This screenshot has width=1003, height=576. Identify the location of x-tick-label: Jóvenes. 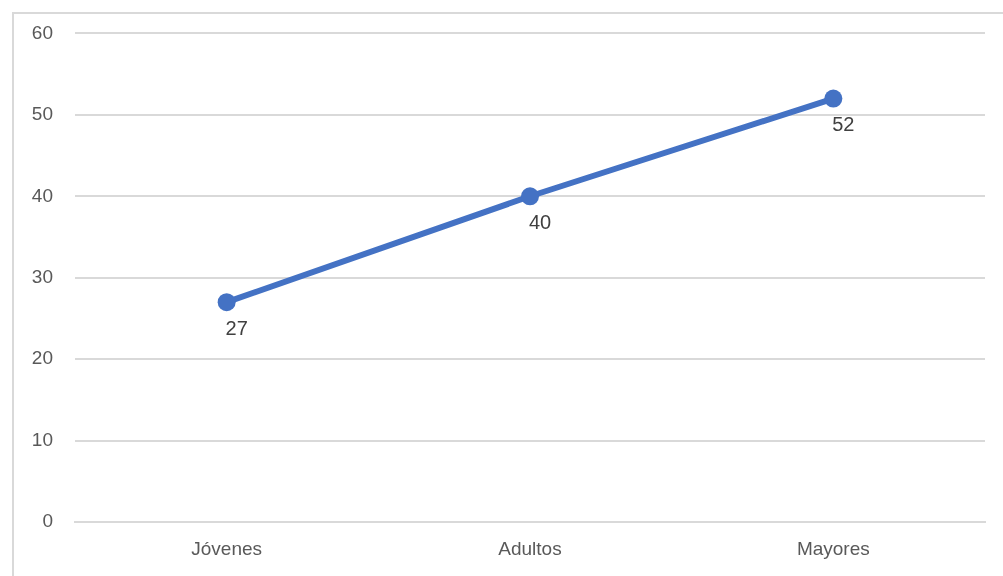
(227, 548).